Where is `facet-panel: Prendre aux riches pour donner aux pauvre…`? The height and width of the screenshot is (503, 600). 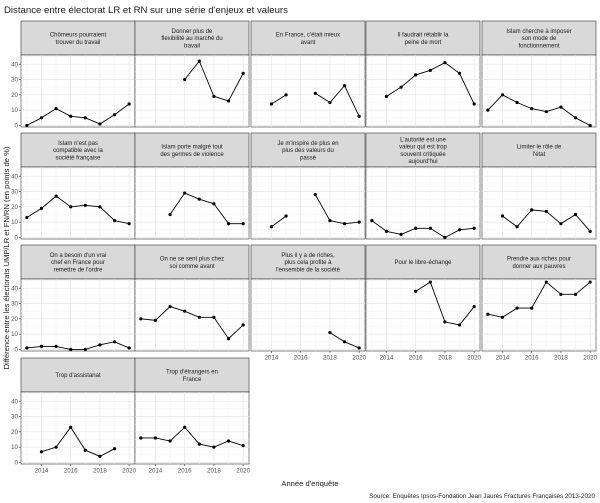
facet-panel: Prendre aux riches pour donner aux pauvre… is located at coordinates (539, 303).